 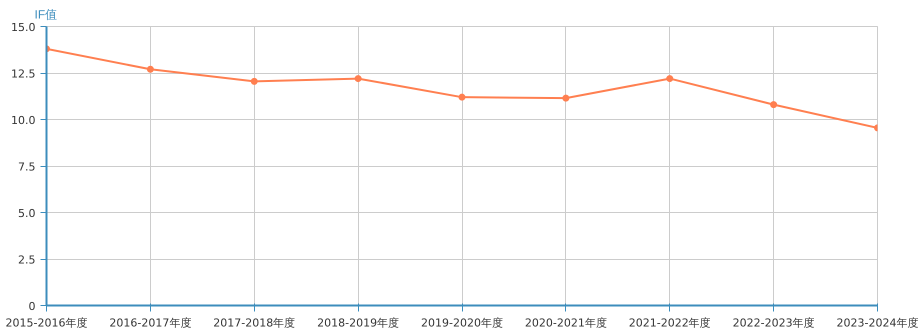 What do you see at coordinates (47, 323) in the screenshot?
I see `x-tick-label: 2015-2016年度` at bounding box center [47, 323].